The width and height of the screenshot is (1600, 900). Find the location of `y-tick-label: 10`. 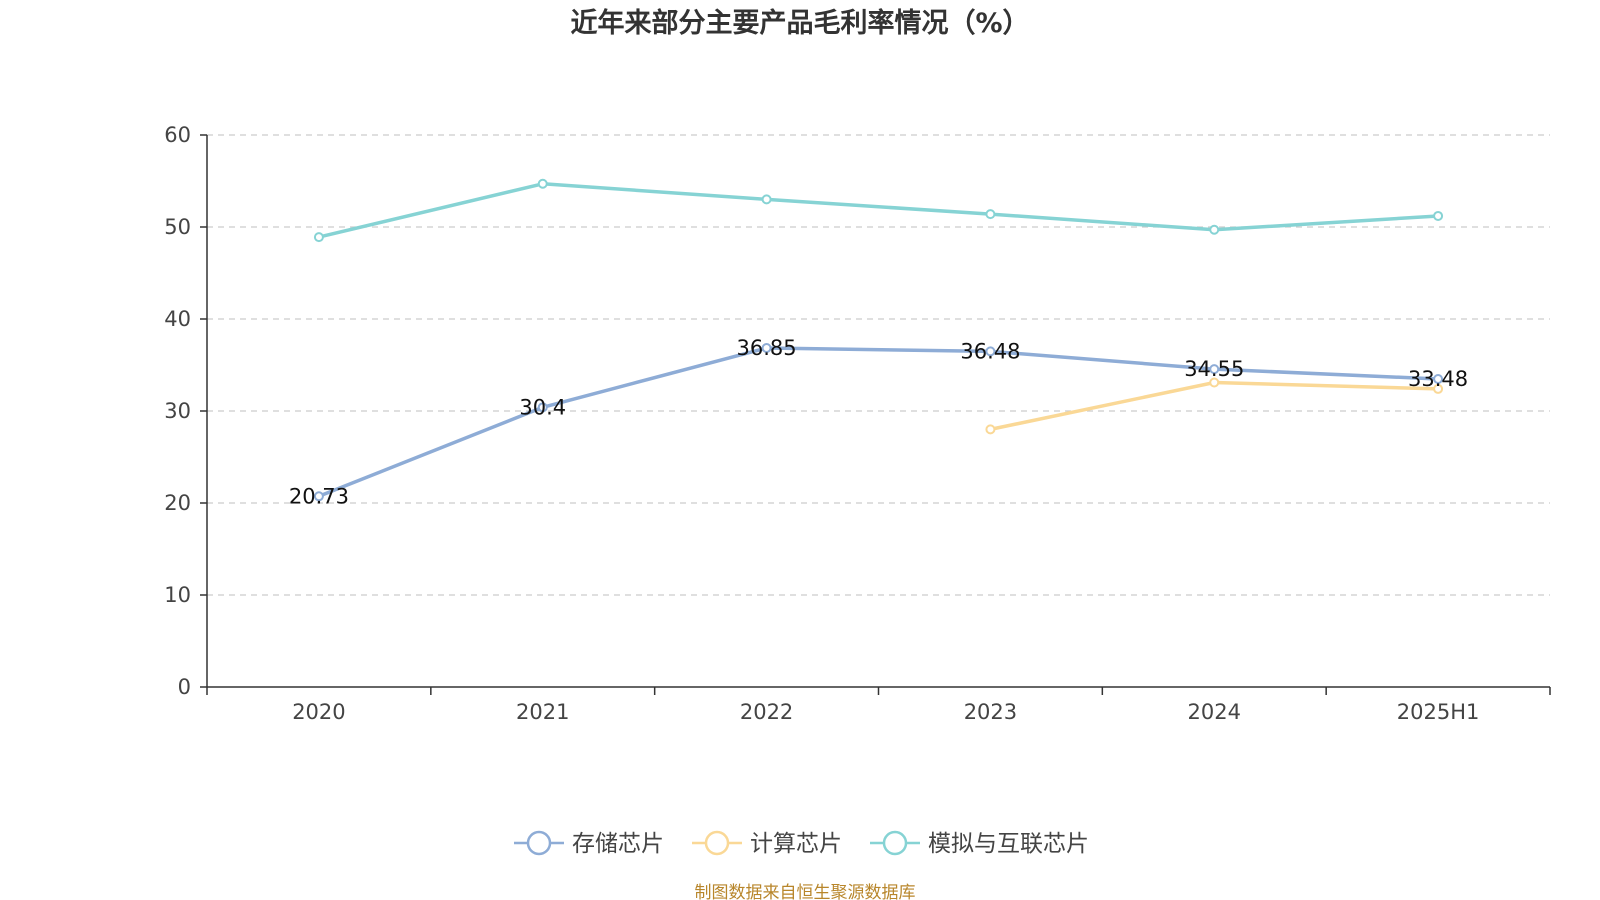

y-tick-label: 10 is located at coordinates (177, 595).